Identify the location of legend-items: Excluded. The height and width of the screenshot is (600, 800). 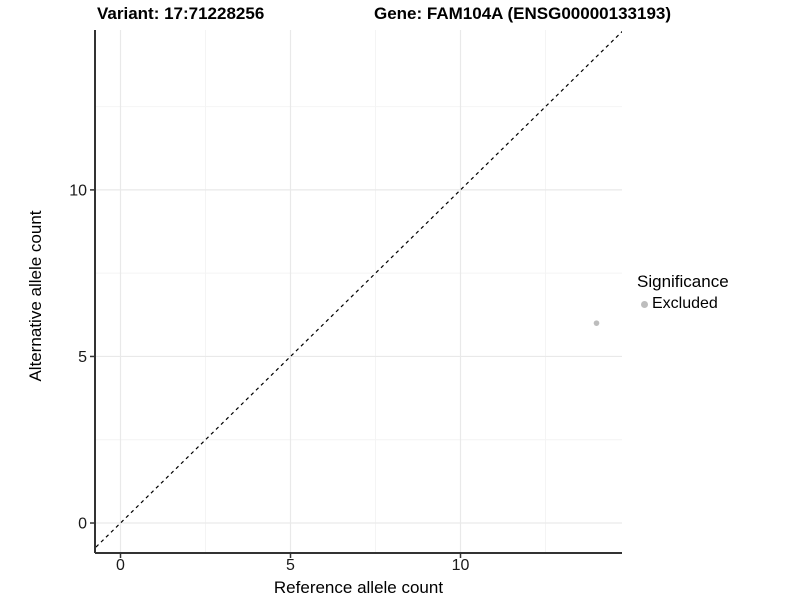
(683, 304).